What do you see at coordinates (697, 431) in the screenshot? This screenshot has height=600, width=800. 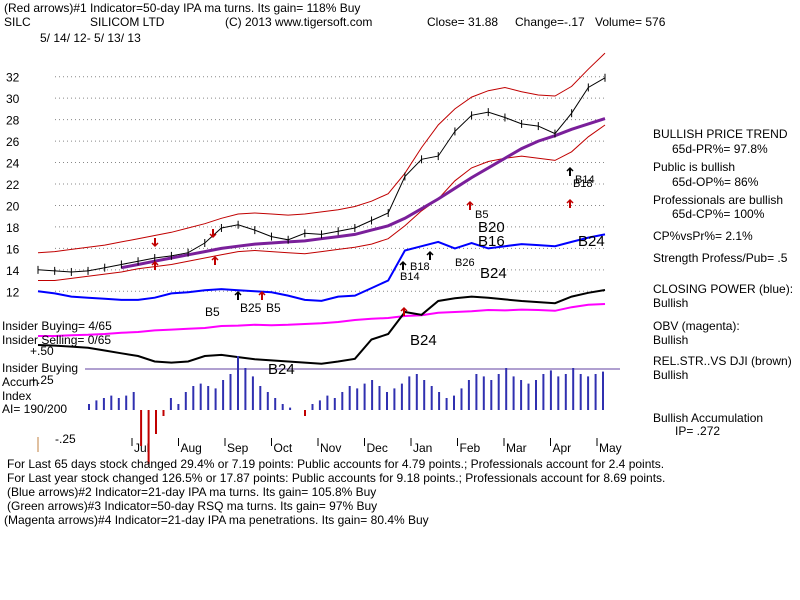 I see `ip-value: IP= .272` at bounding box center [697, 431].